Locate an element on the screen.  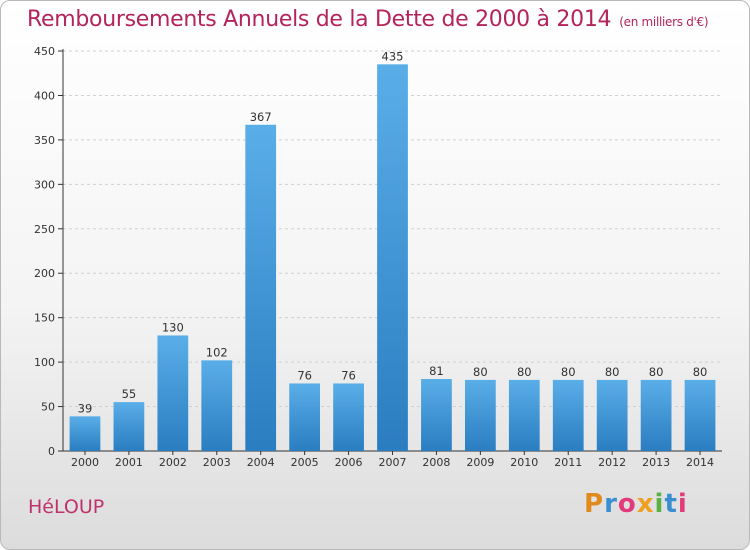
x-tick-label: 2007 is located at coordinates (393, 462).